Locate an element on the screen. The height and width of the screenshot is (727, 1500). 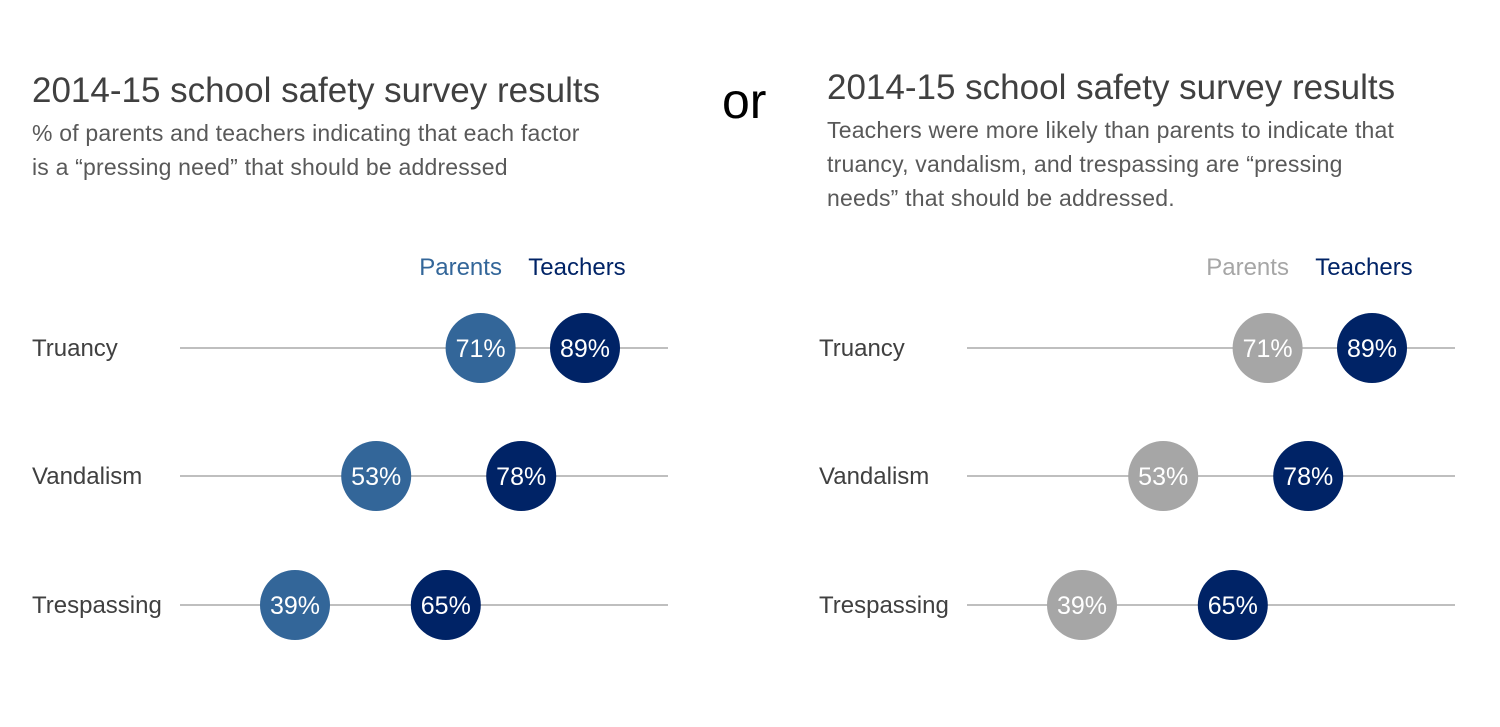
right-dot-label-parents-truancy: 71% is located at coordinates (1268, 349).